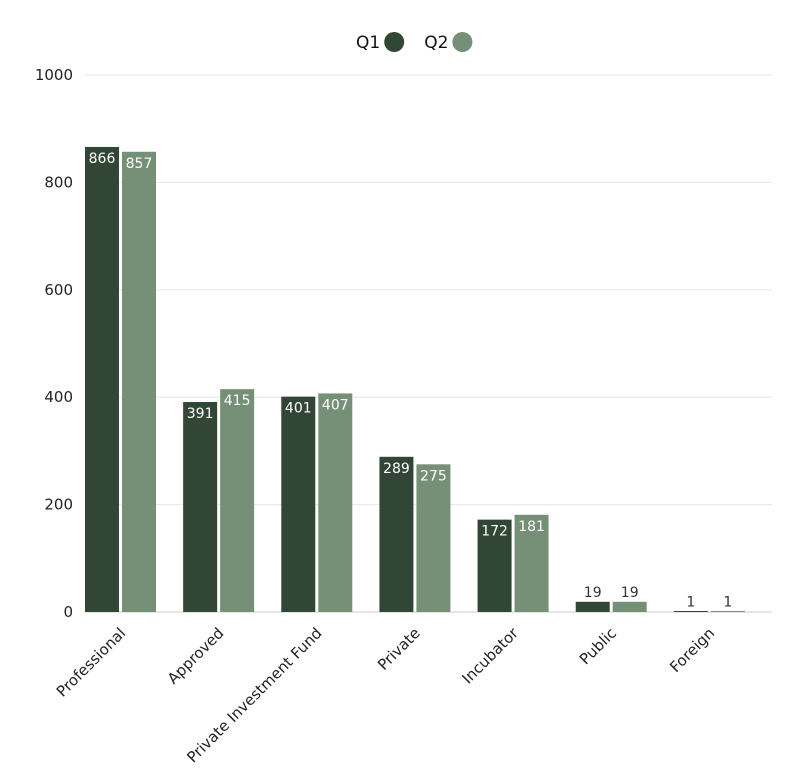  I want to click on data-label: 857, so click(139, 164).